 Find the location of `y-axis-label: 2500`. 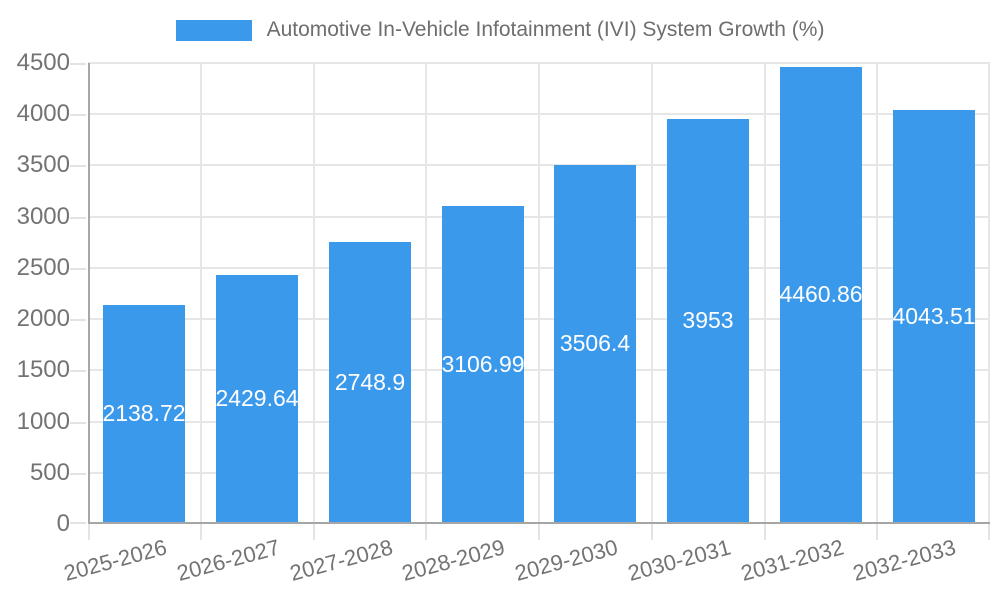

y-axis-label: 2500 is located at coordinates (43, 267).